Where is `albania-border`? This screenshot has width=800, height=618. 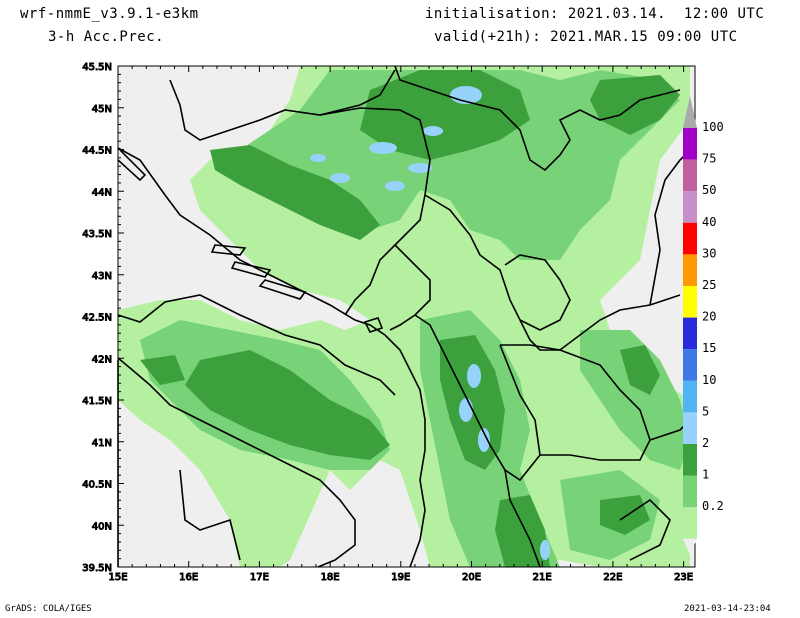 albania-border is located at coordinates (477, 398).